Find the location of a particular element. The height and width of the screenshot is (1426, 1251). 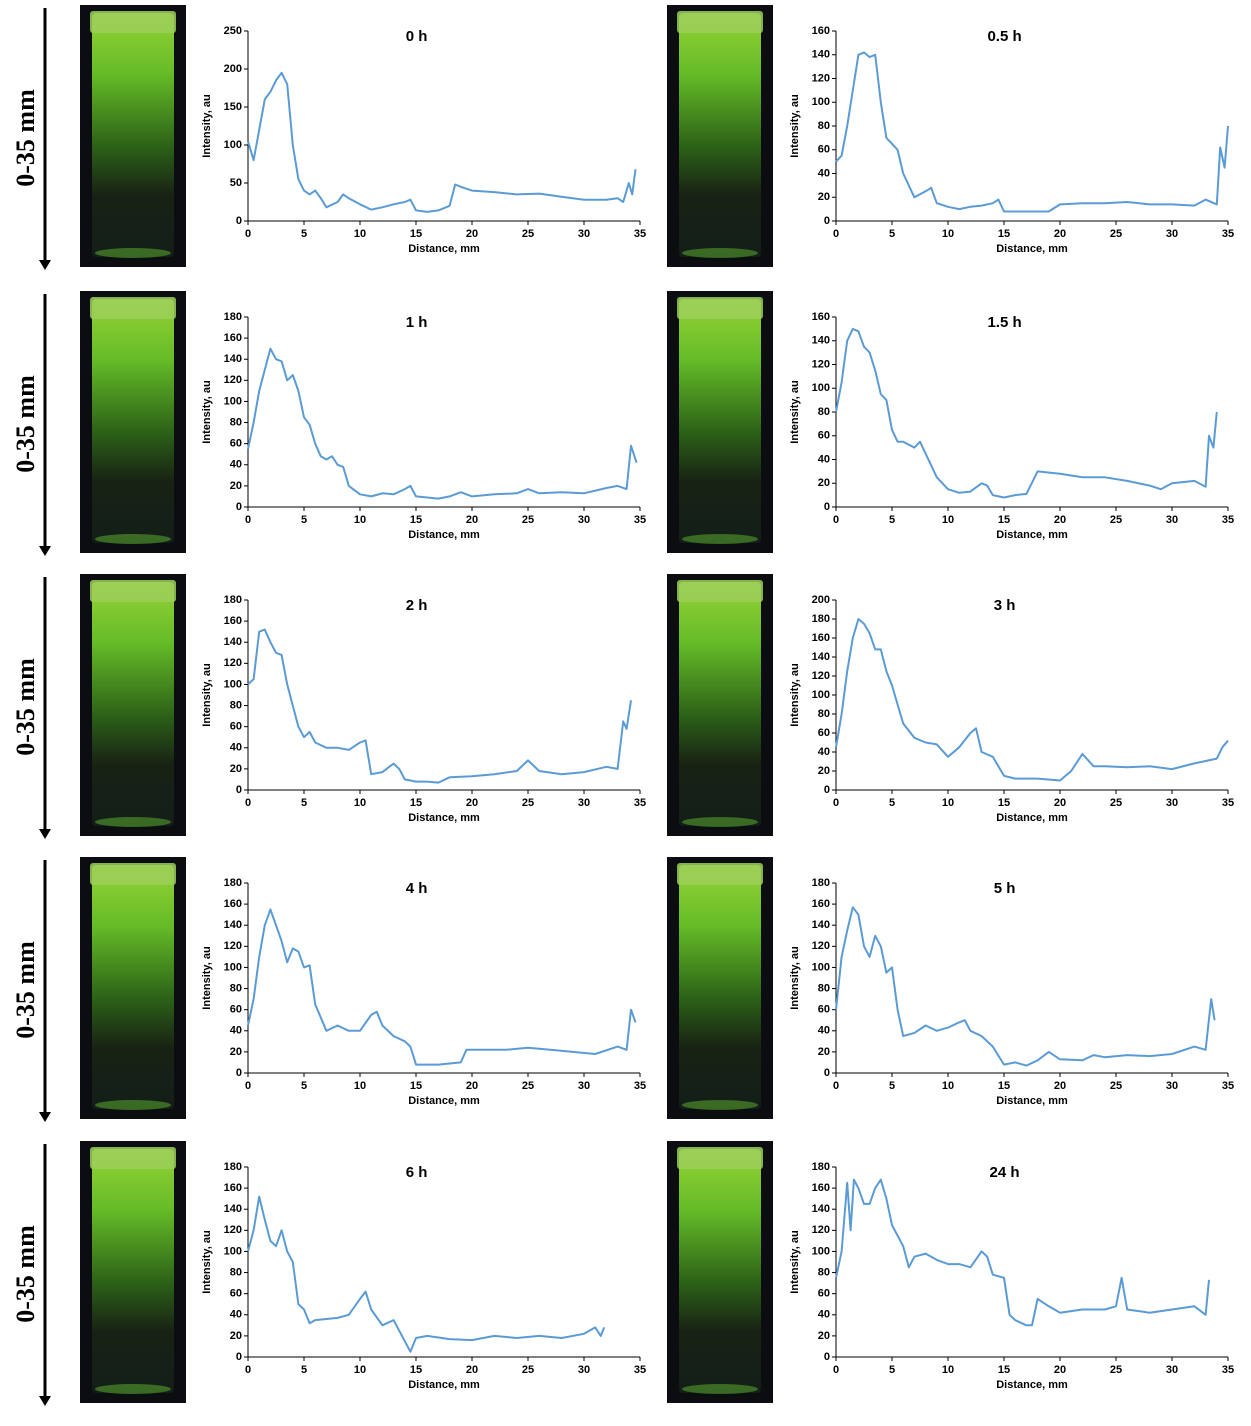

chart-title: 1.5 h is located at coordinates (1004, 322).